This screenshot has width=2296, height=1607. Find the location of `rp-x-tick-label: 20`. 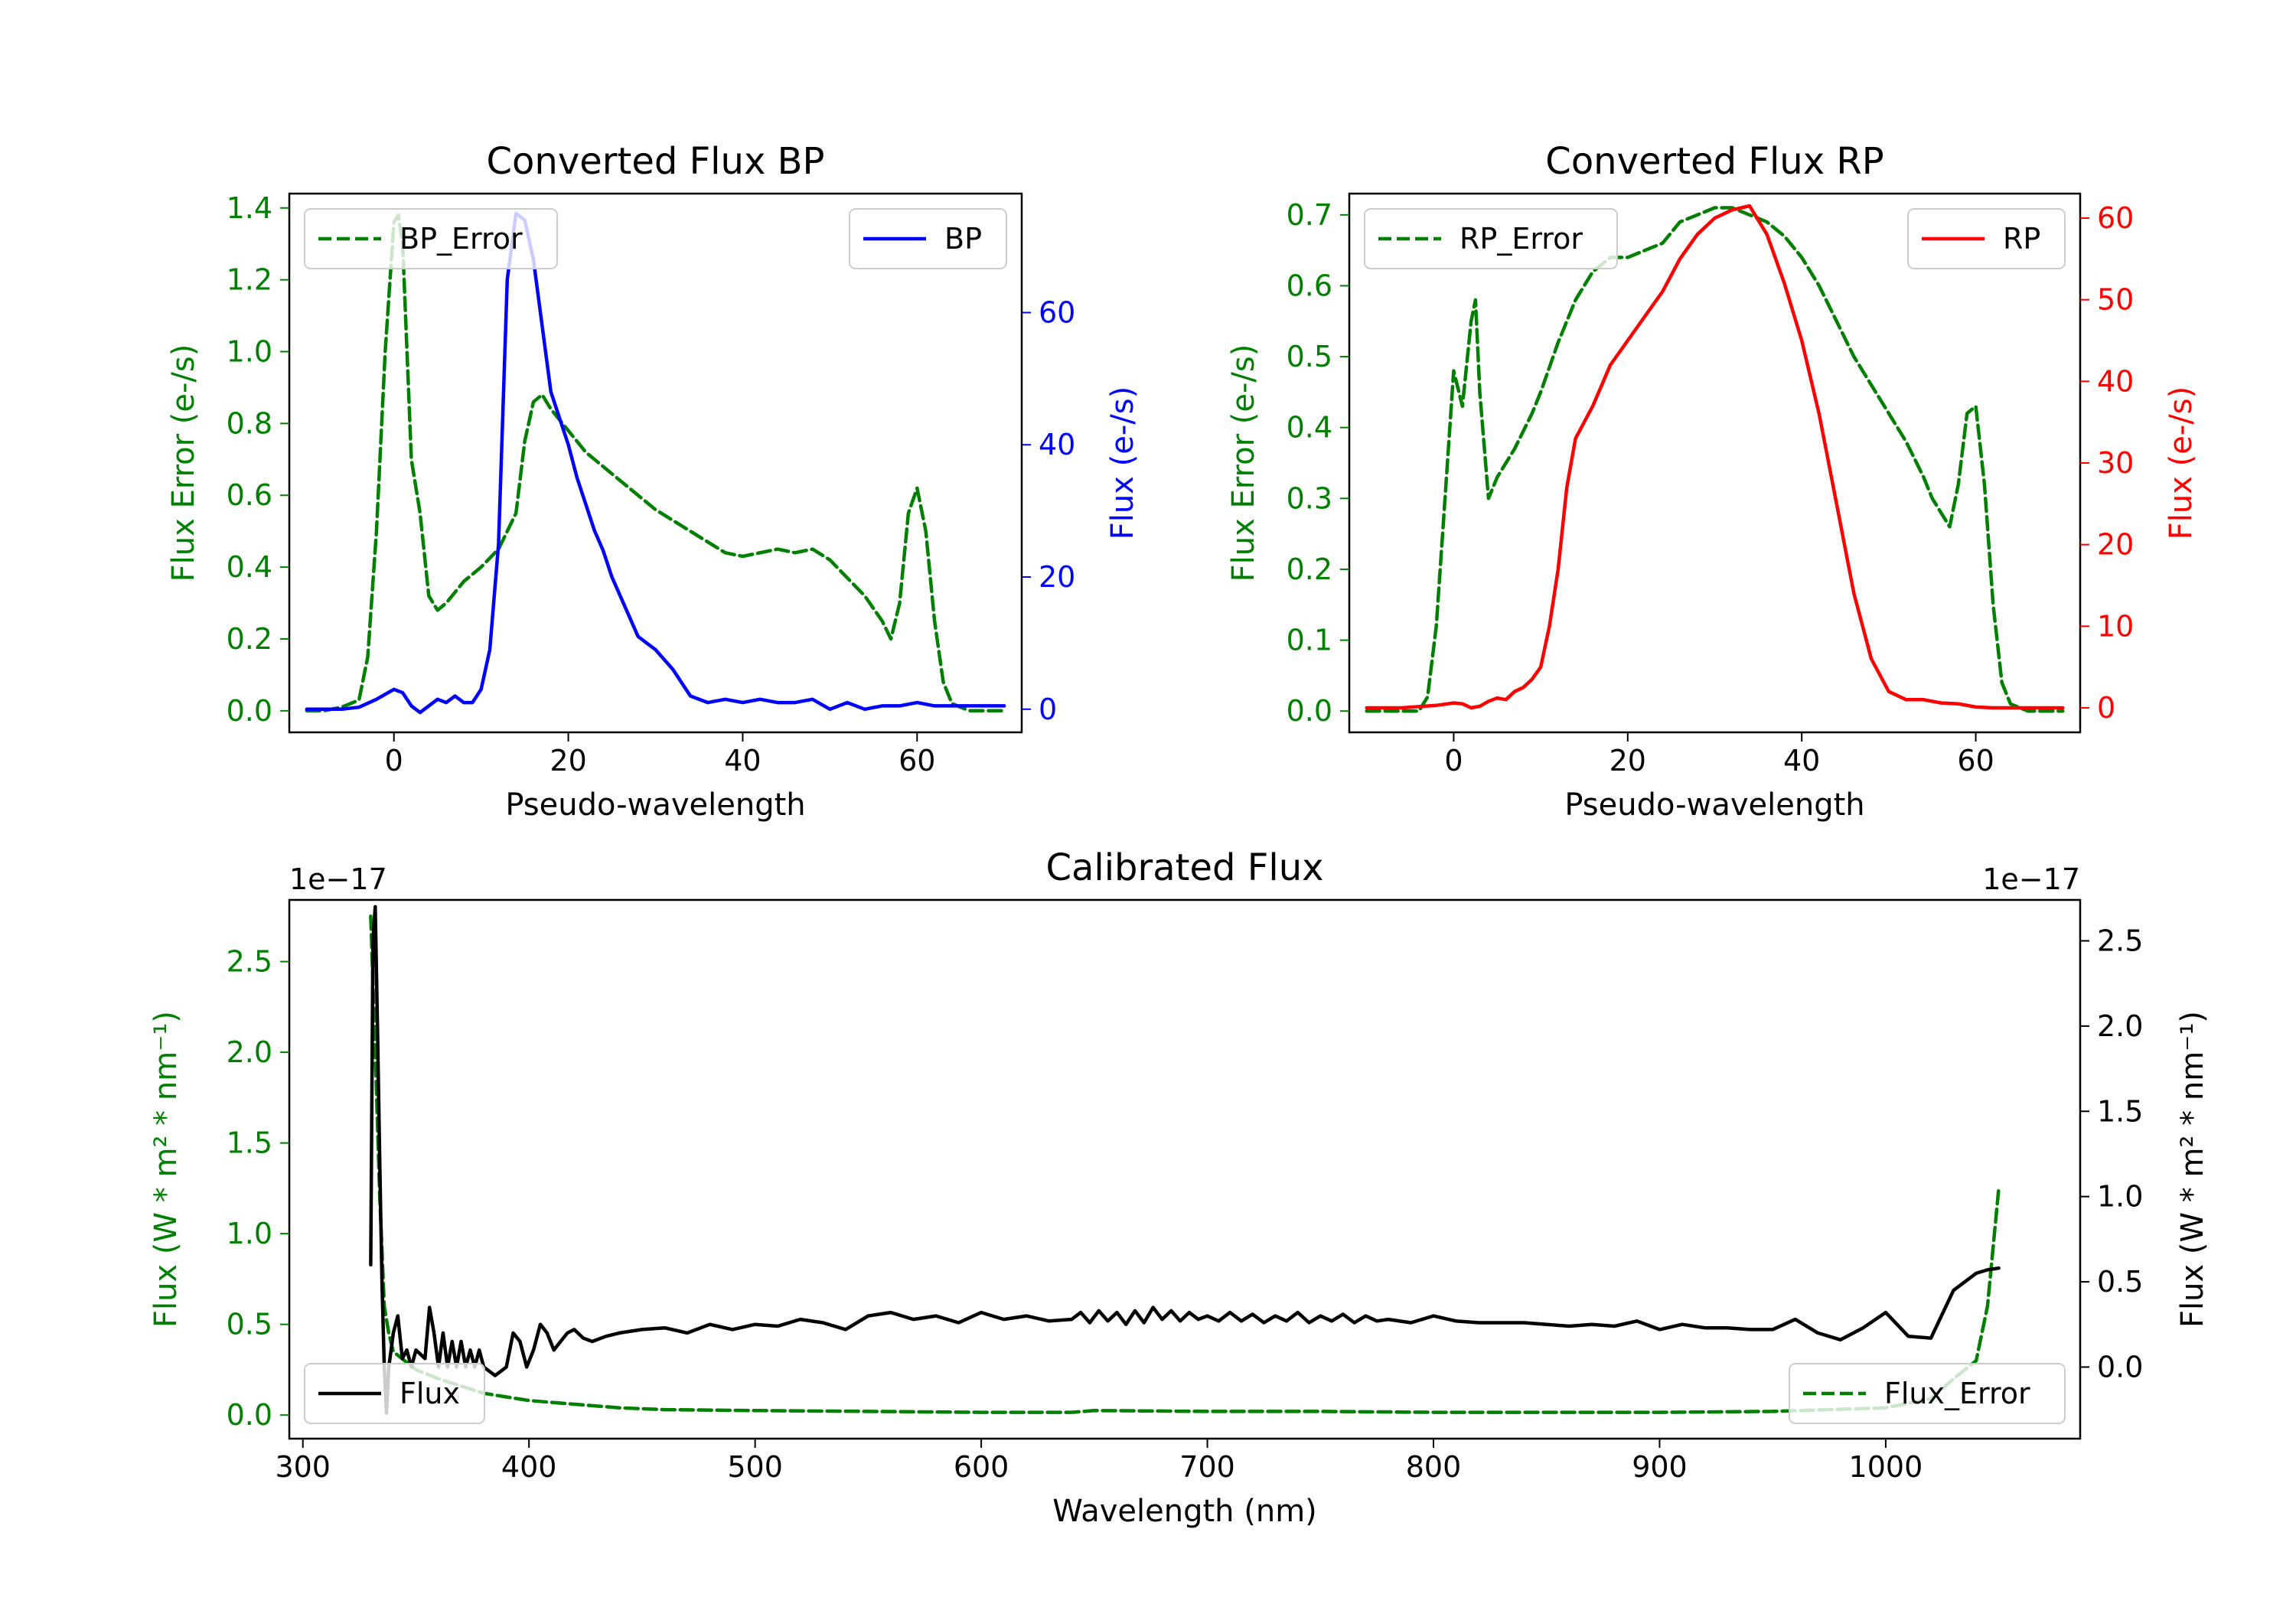

rp-x-tick-label: 20 is located at coordinates (1627, 760).